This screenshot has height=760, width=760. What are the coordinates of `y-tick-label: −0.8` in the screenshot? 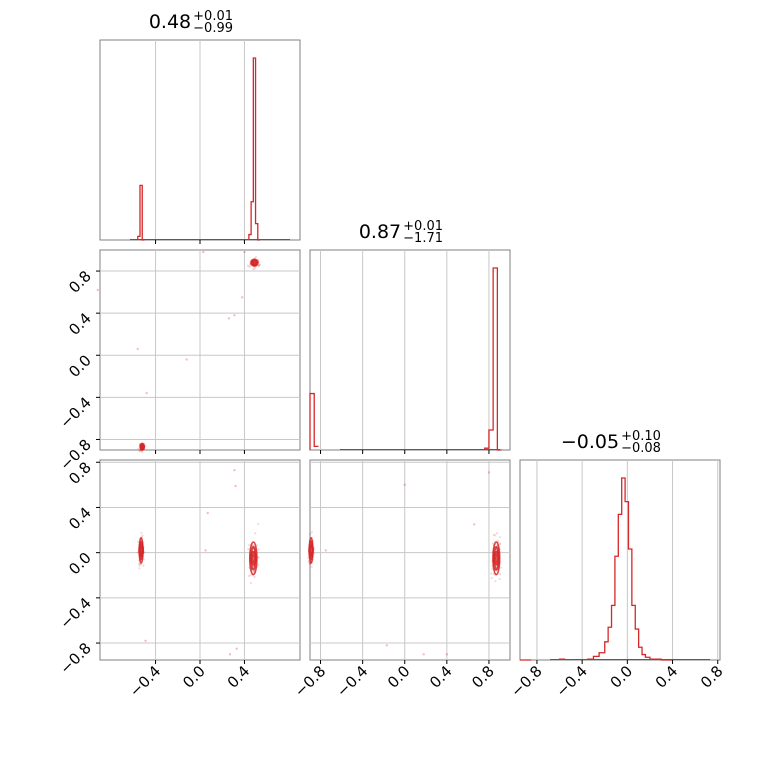 It's located at (75, 658).